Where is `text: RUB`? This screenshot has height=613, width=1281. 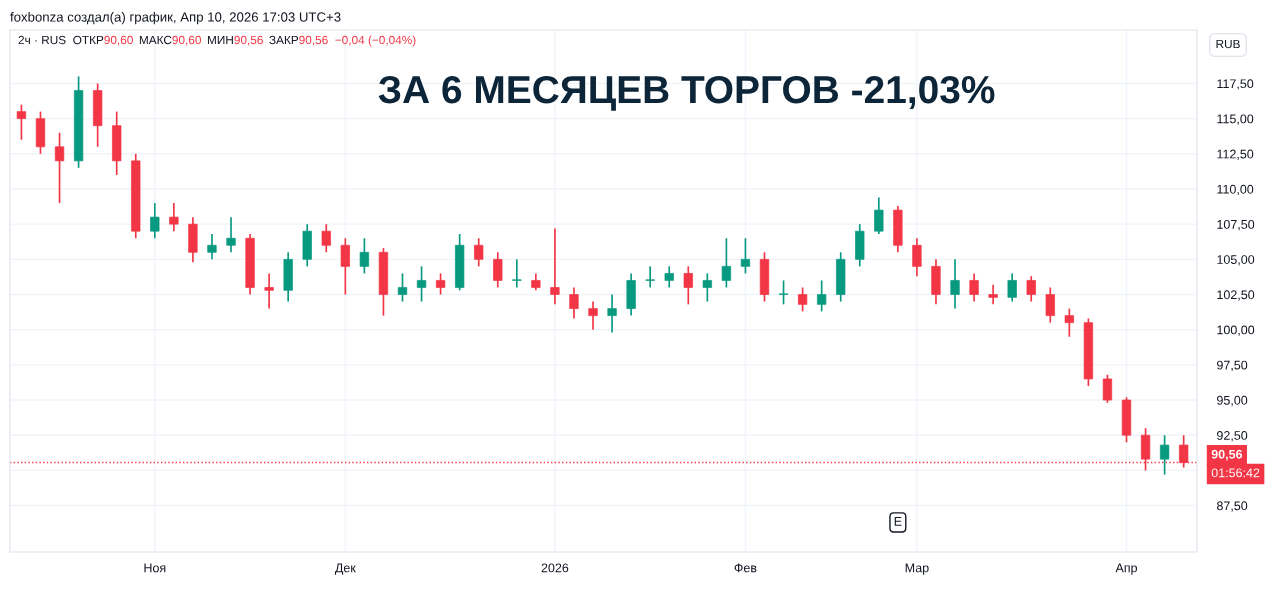
text: RUB is located at coordinates (1228, 44).